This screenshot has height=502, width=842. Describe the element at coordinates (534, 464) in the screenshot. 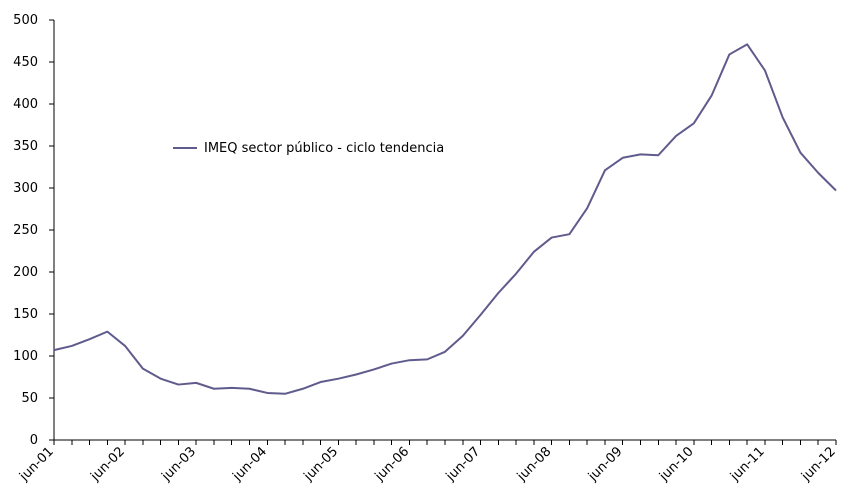

I see `x-tick-label: jun-08` at that location.